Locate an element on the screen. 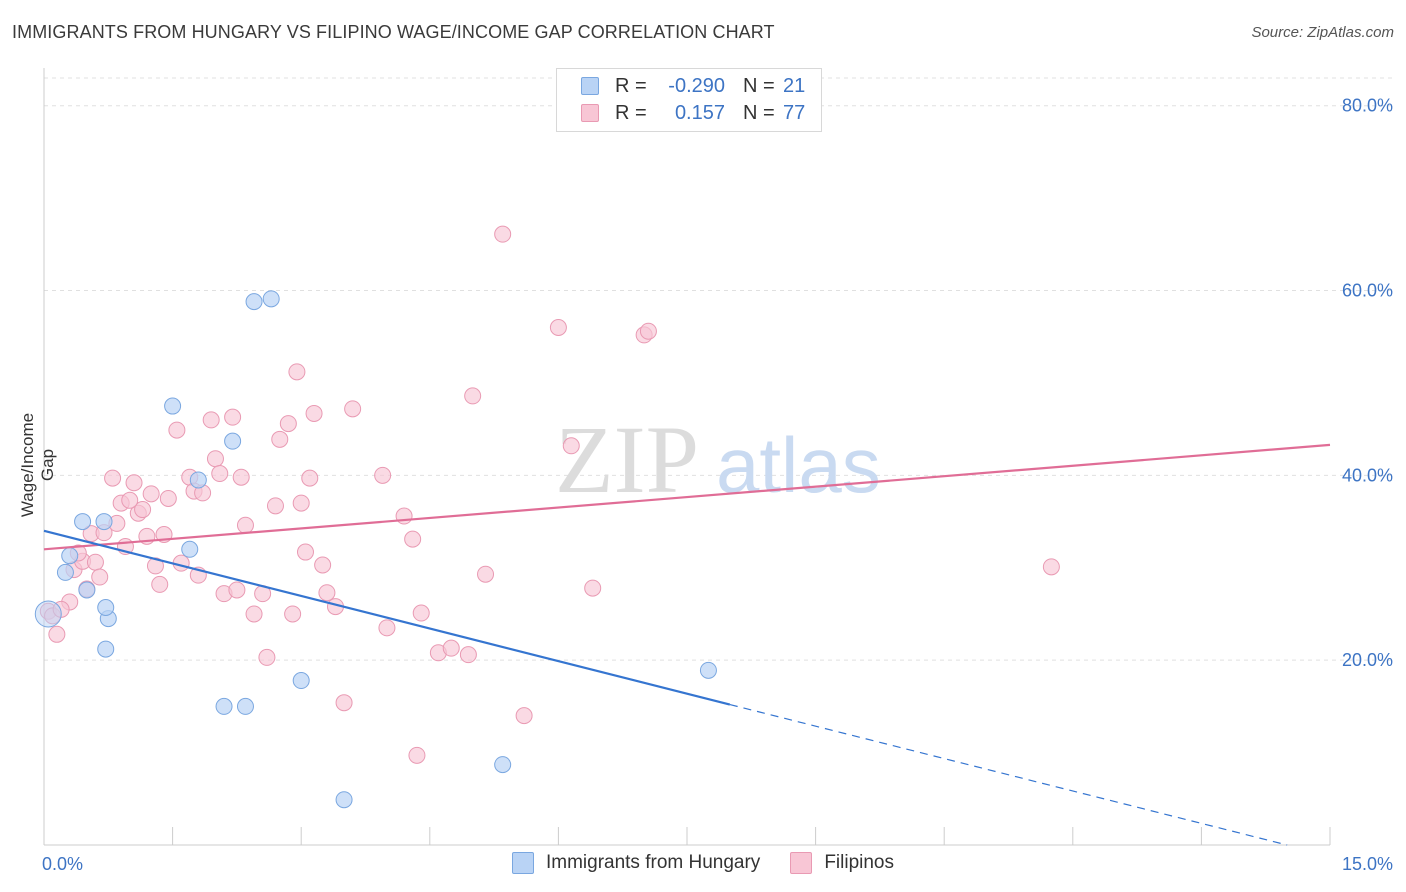 The width and height of the screenshot is (1406, 892). source-label: Source: ZipAtlas.com is located at coordinates (1322, 32).